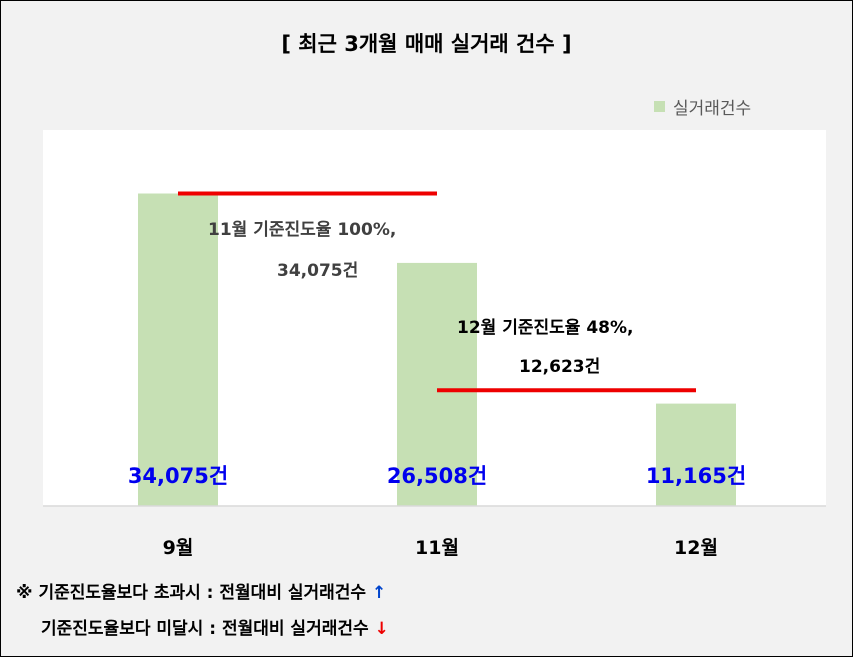  Describe the element at coordinates (302, 230) in the screenshot. I see `annotation-nov-rate: 11월 기준진도율 100%,` at that location.